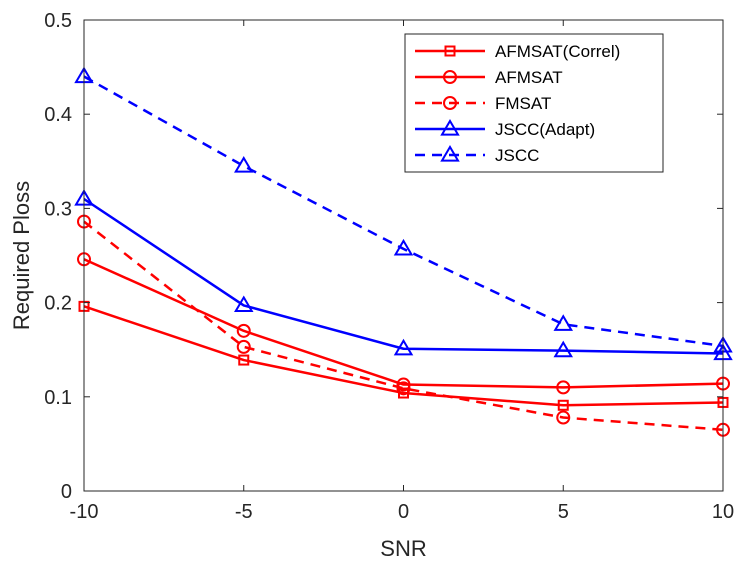 Image resolution: width=747 pixels, height=563 pixels. I want to click on y-axis-title: Required Ploss, so click(21, 255).